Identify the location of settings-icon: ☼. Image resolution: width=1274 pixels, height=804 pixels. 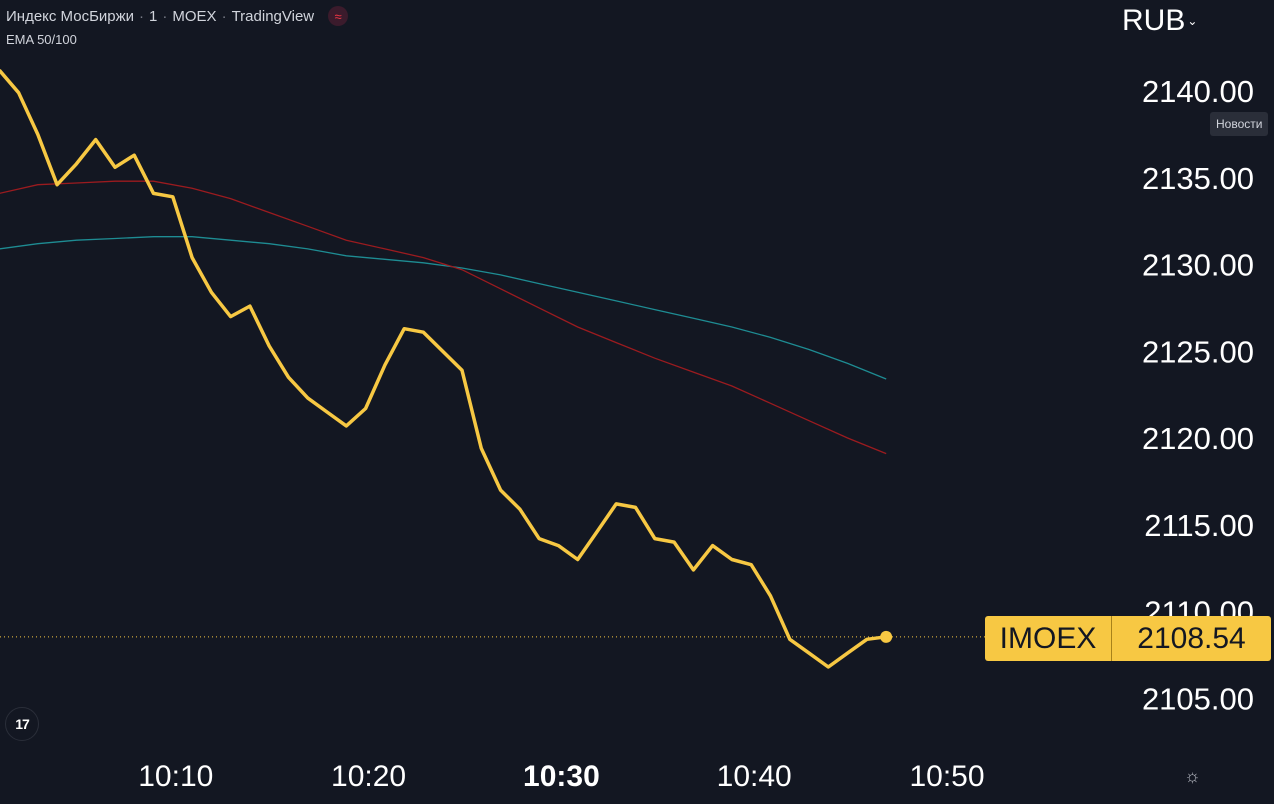
(1192, 776).